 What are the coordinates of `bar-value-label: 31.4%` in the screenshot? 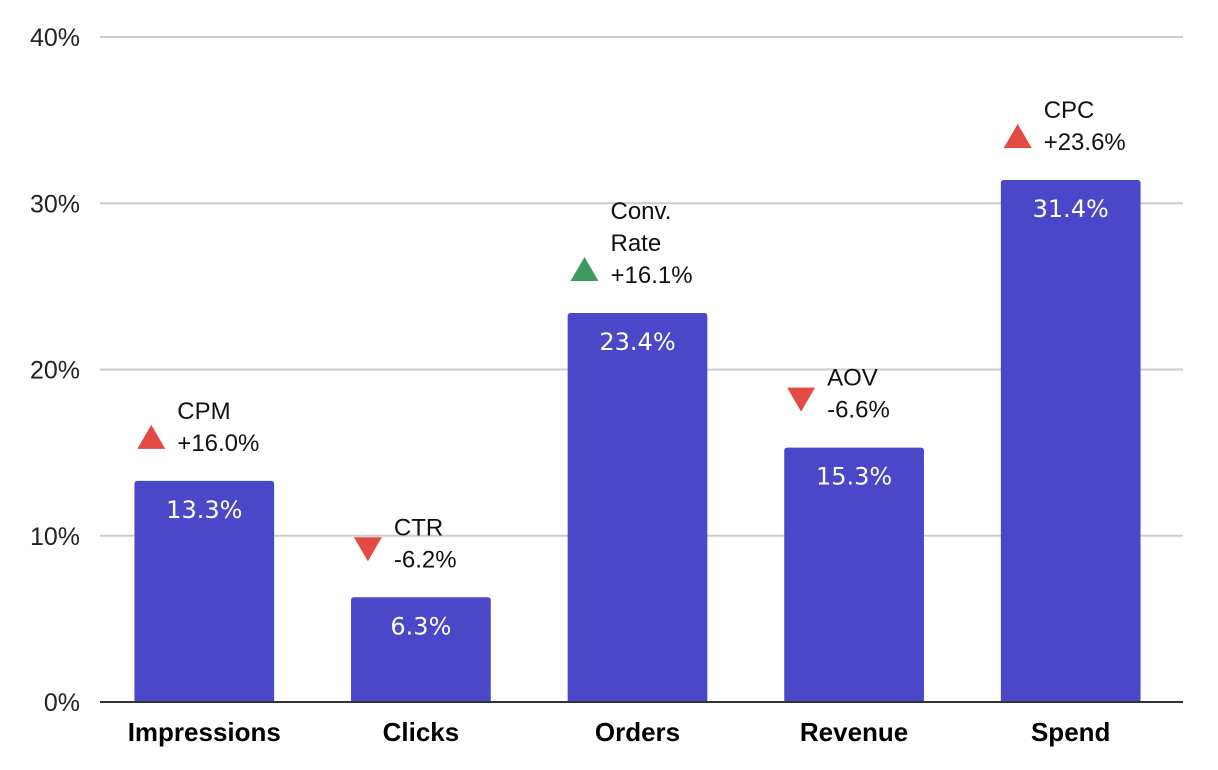 It's located at (1071, 209).